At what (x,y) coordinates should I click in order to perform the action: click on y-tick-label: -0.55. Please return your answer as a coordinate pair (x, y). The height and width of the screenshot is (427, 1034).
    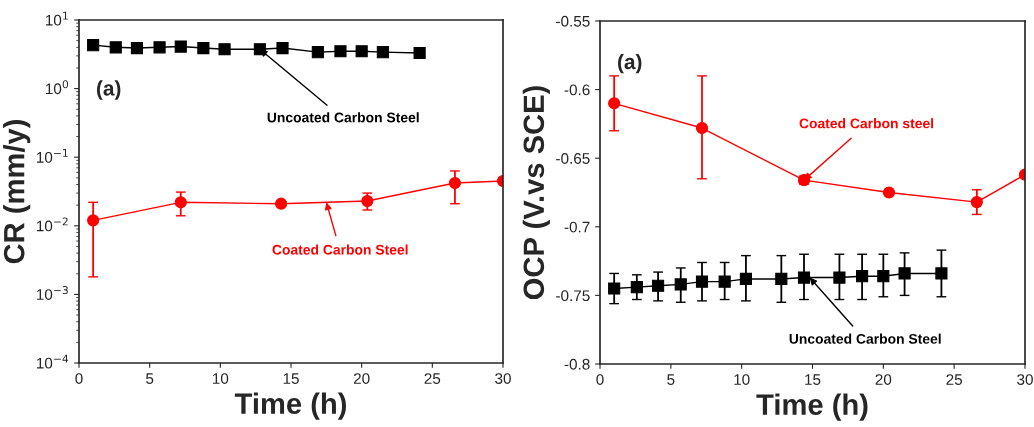
    Looking at the image, I should click on (573, 21).